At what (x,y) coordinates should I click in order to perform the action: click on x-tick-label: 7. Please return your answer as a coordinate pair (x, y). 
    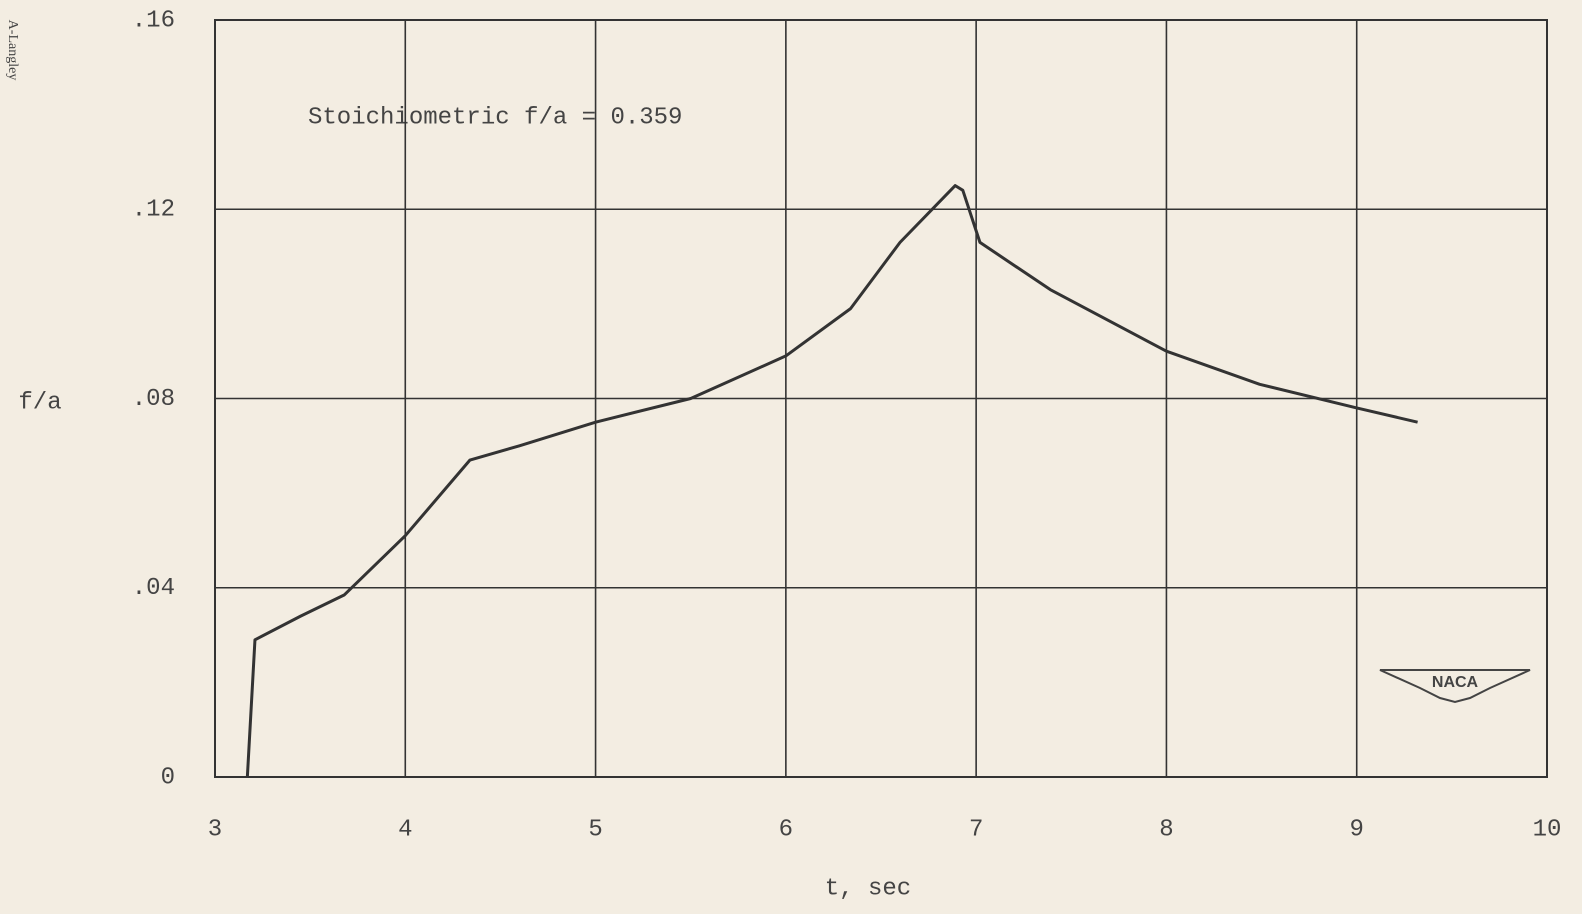
    Looking at the image, I should click on (976, 829).